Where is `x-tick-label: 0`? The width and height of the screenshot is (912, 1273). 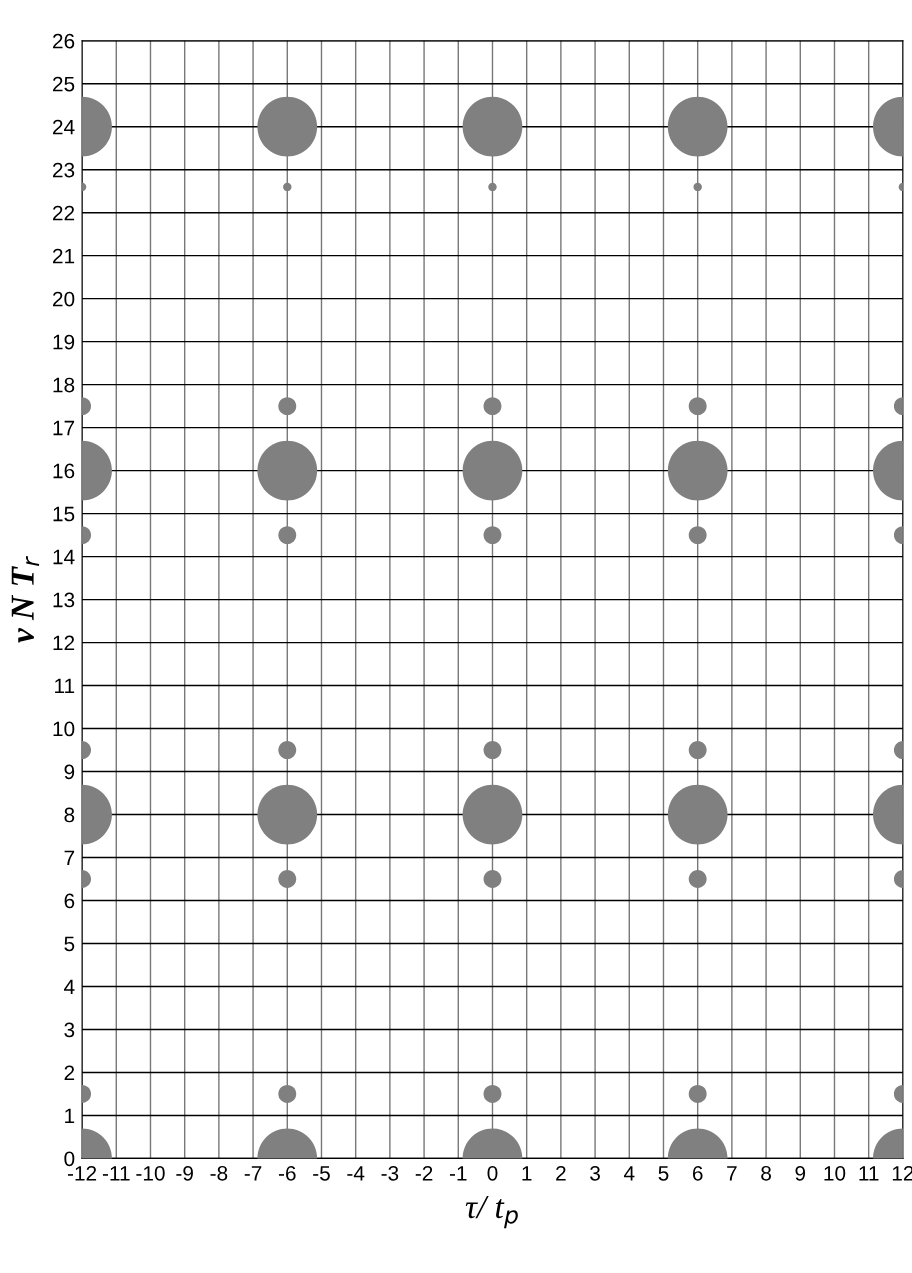 x-tick-label: 0 is located at coordinates (492, 1173).